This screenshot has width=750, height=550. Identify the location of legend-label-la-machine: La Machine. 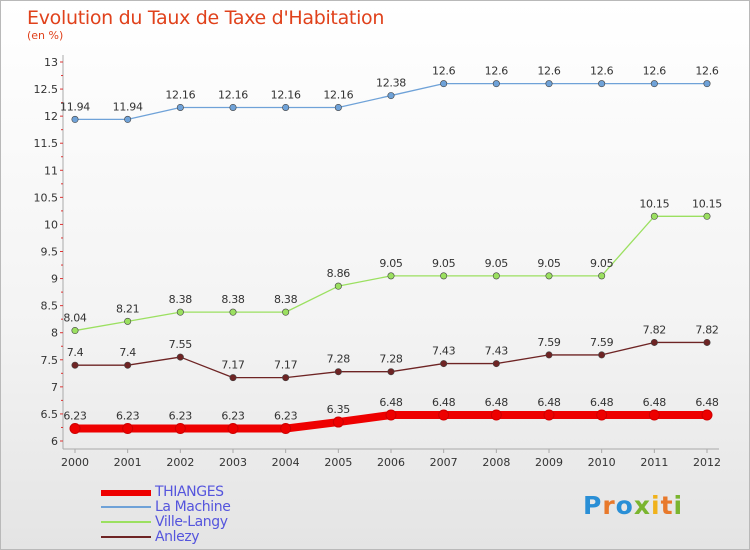
(193, 507).